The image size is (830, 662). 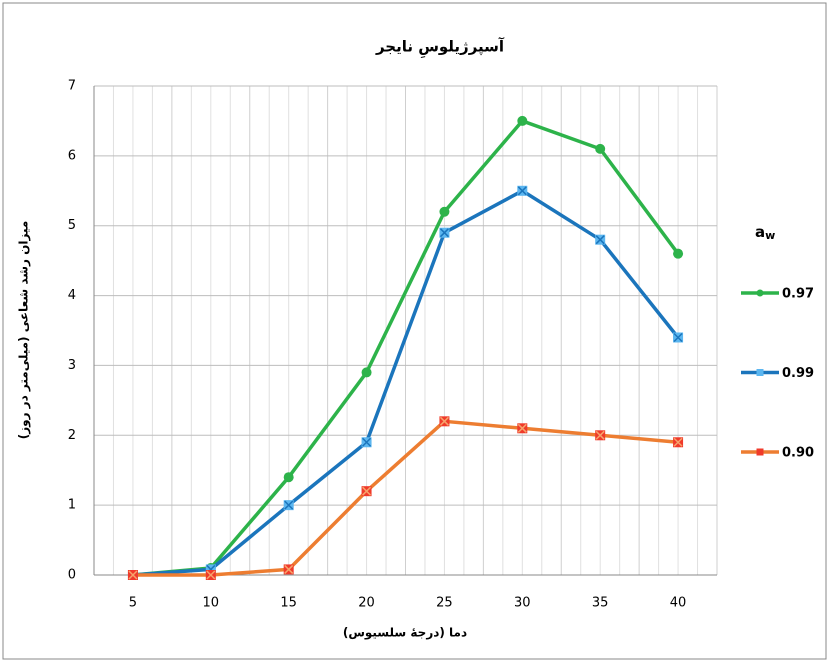 I want to click on x-tick-label: 35, so click(x=600, y=603).